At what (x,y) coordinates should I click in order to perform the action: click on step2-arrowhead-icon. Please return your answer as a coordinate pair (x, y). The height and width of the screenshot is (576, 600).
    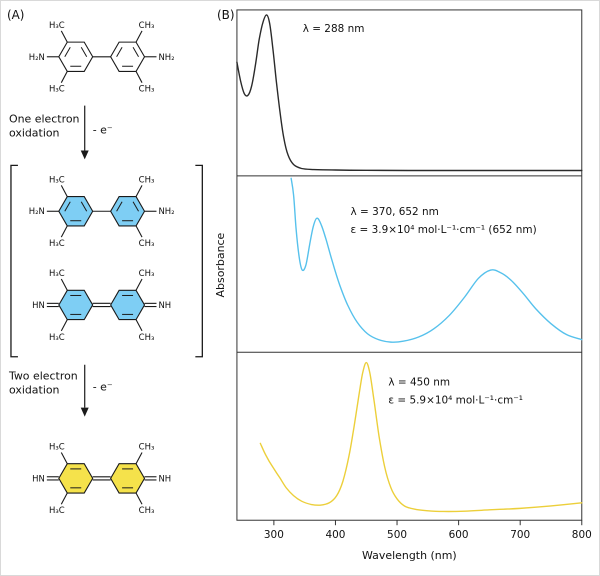
    Looking at the image, I should click on (84, 412).